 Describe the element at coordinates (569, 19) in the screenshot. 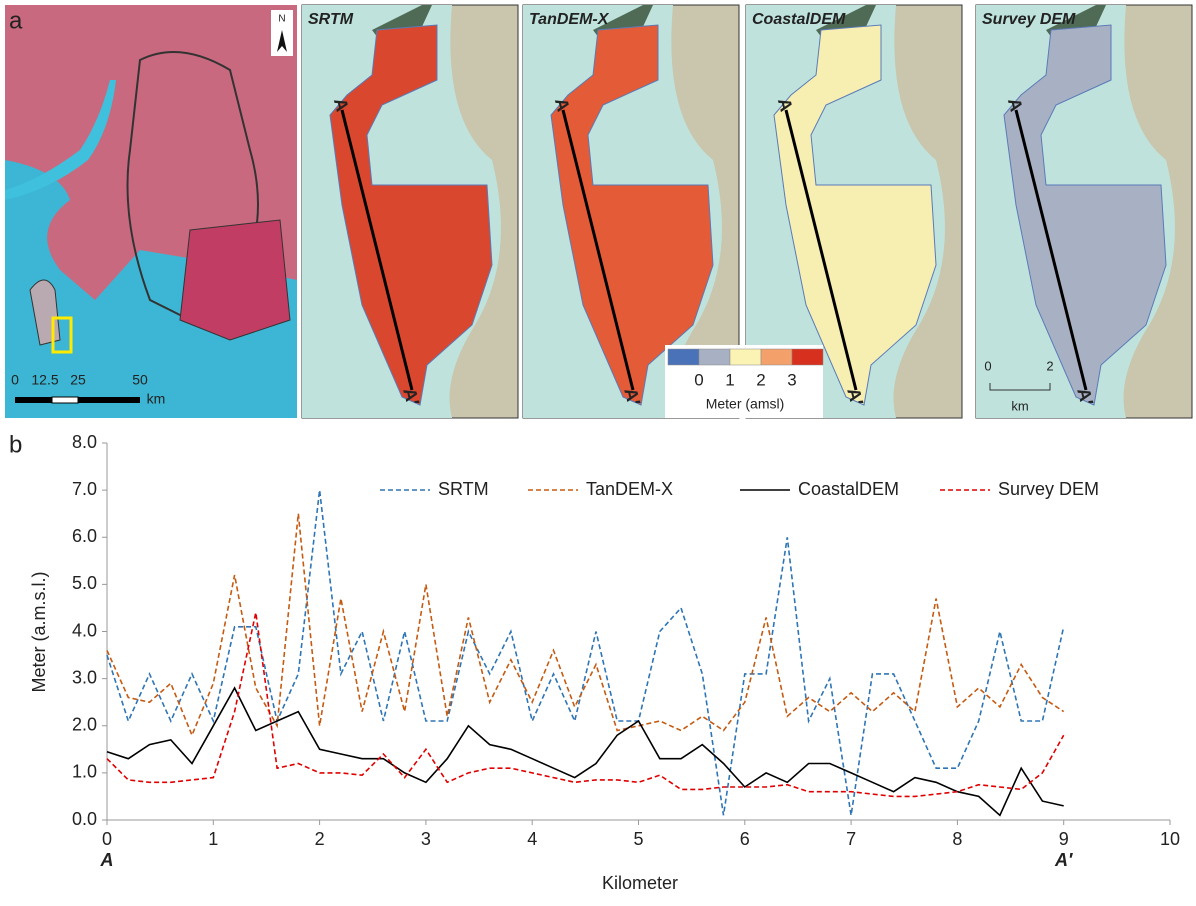

I see `map-title: TanDEM-X` at that location.